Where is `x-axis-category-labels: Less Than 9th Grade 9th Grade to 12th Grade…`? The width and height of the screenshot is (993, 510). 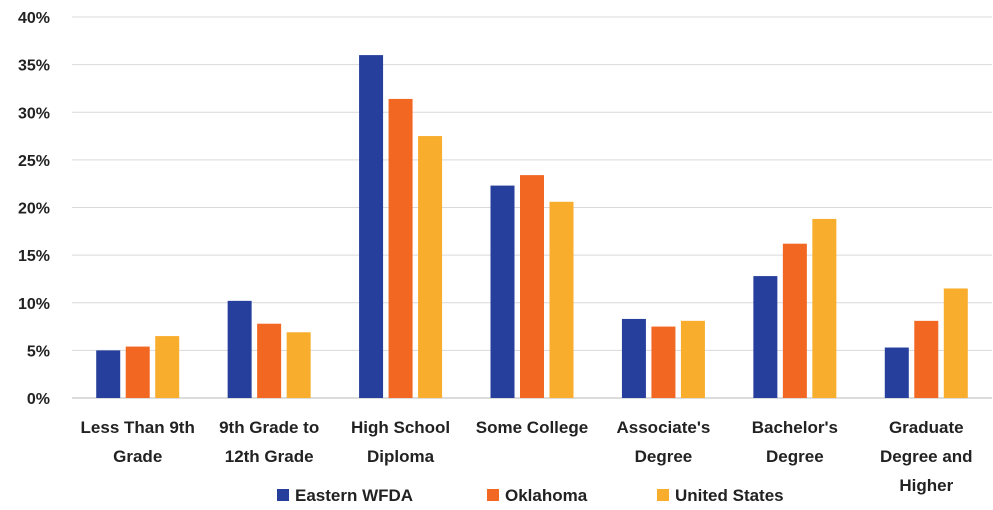 x-axis-category-labels: Less Than 9th Grade 9th Grade to 12th Grade… is located at coordinates (527, 456).